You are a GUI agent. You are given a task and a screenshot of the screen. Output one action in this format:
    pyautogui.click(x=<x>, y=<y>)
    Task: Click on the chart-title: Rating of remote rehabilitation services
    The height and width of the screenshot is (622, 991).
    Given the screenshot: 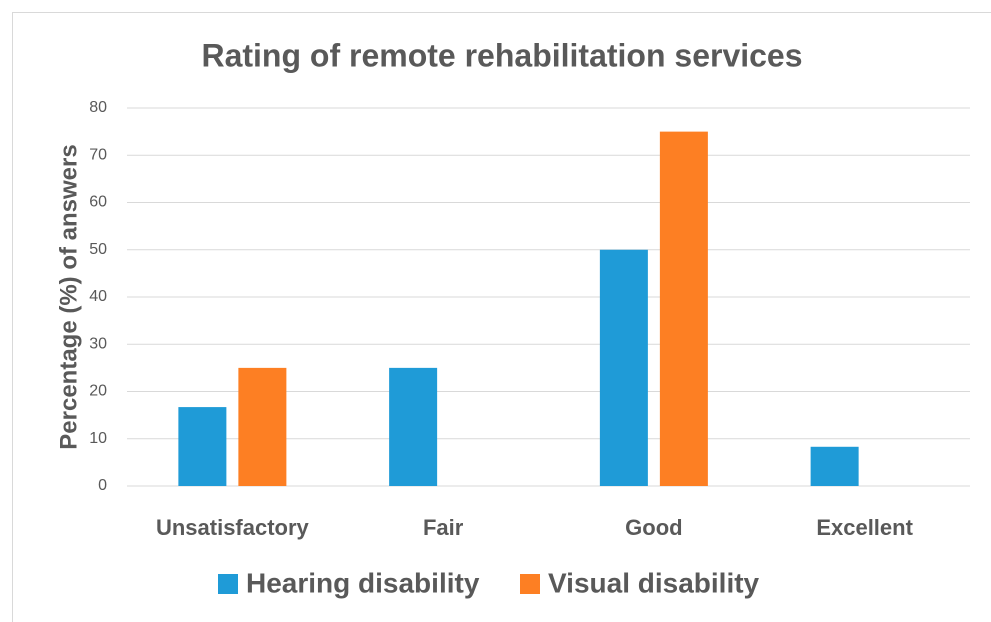 What is the action you would take?
    pyautogui.click(x=501, y=55)
    